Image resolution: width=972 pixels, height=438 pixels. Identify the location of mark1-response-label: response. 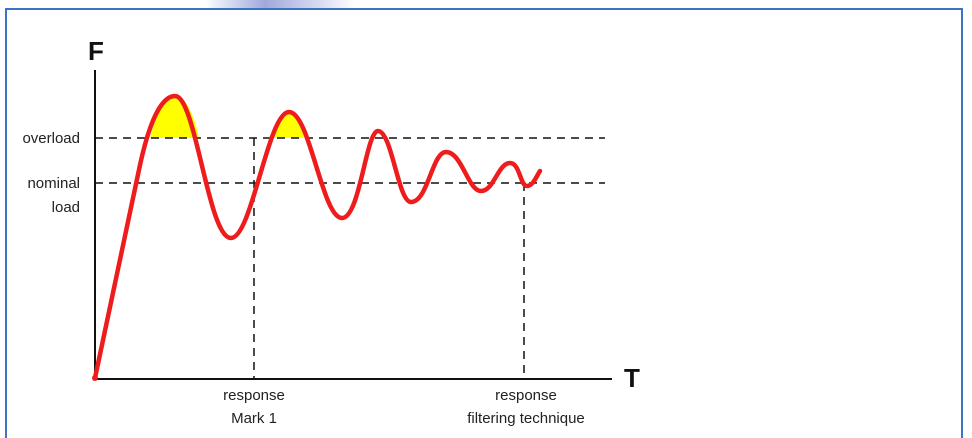
(254, 395).